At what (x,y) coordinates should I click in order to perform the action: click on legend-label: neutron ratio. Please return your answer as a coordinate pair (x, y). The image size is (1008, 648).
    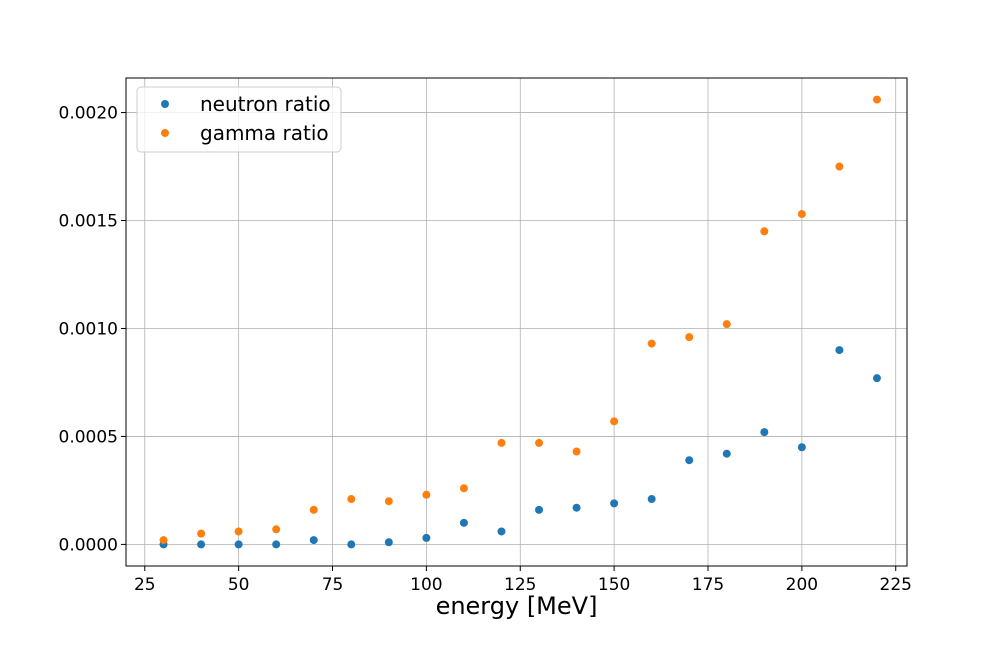
    Looking at the image, I should click on (265, 104).